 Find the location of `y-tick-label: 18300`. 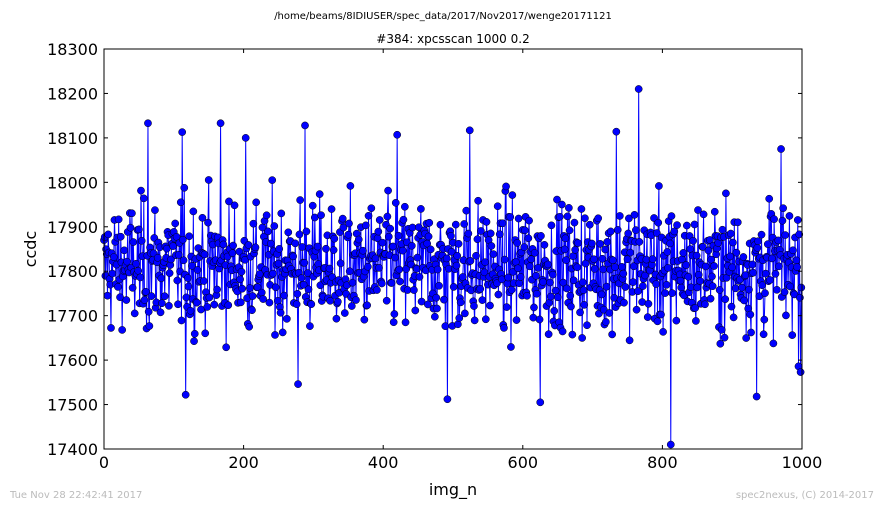

y-tick-label: 18300 is located at coordinates (72, 49).